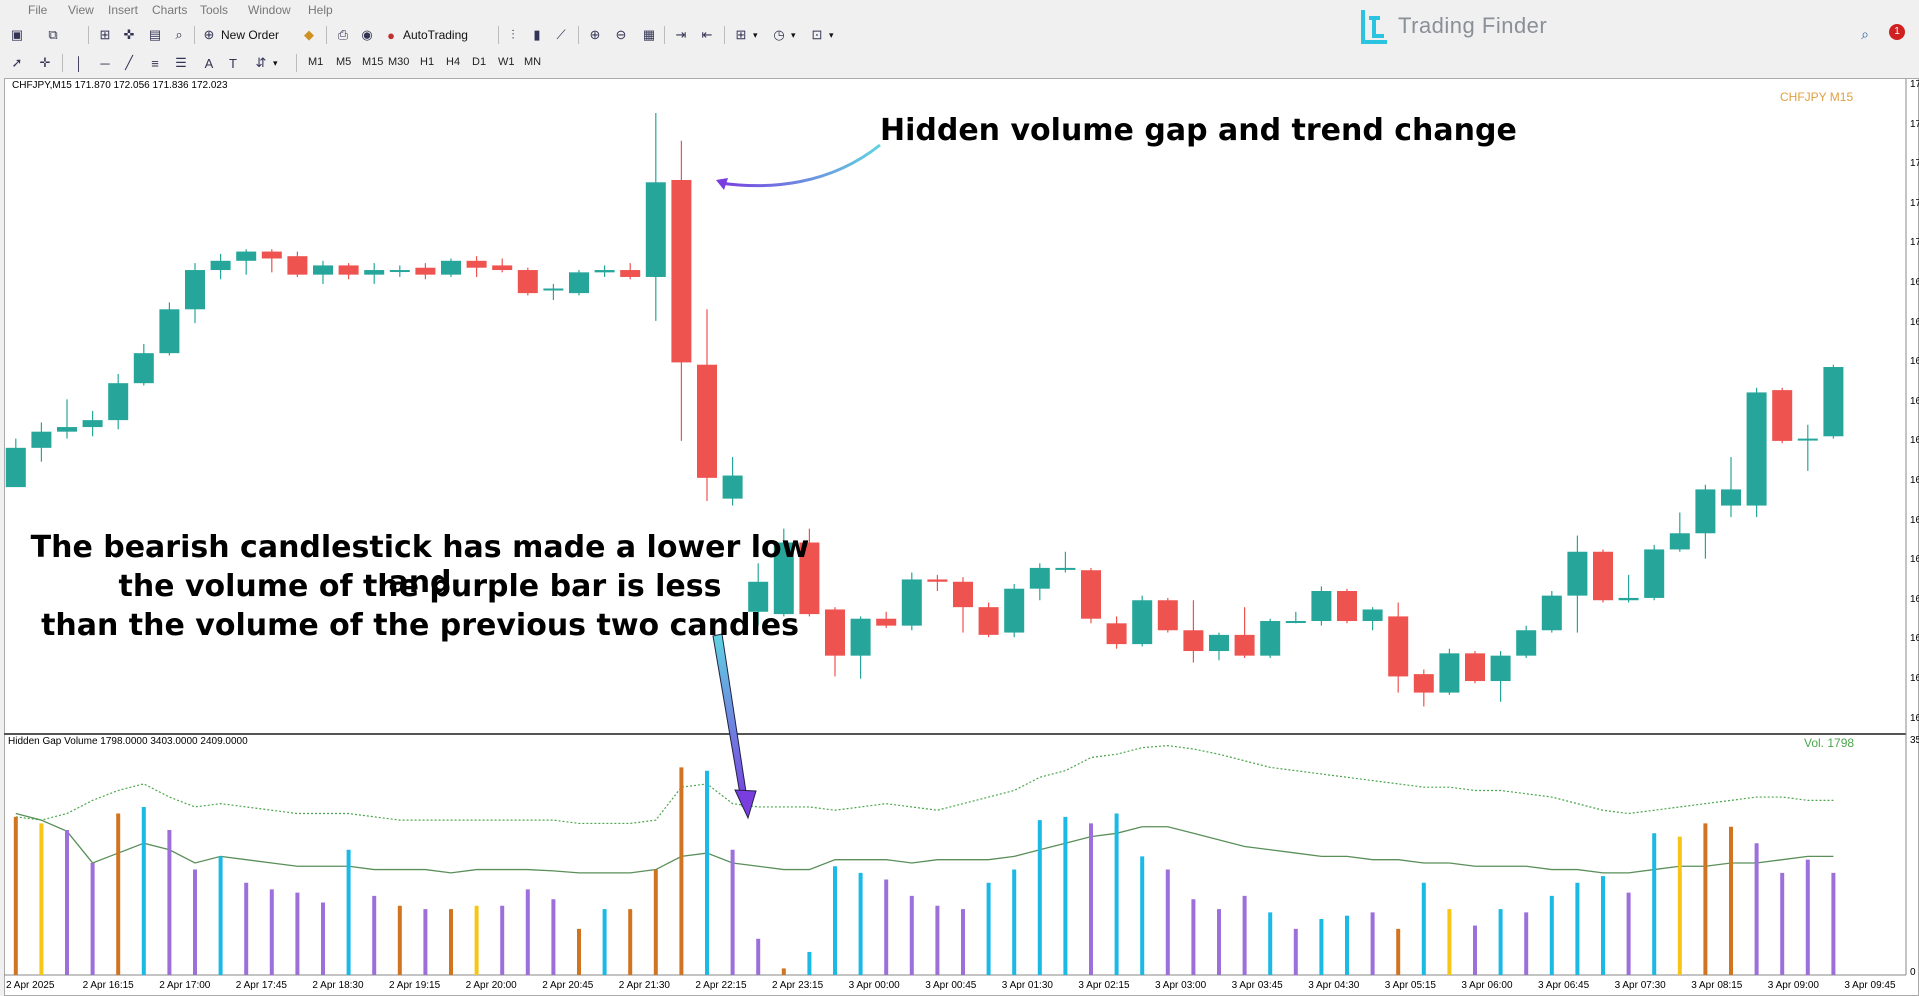 Image resolution: width=1919 pixels, height=996 pixels. What do you see at coordinates (721, 985) in the screenshot?
I see `time-label: 2 Apr 22:15` at bounding box center [721, 985].